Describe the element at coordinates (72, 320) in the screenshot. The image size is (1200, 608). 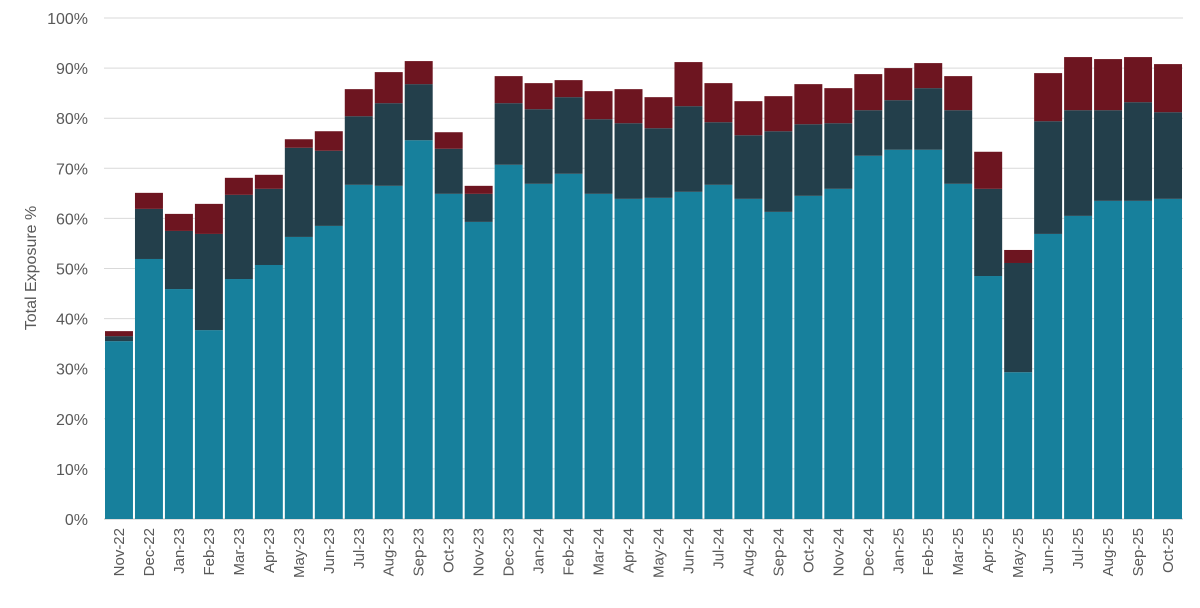
I see `y-tick-label: 40%` at that location.